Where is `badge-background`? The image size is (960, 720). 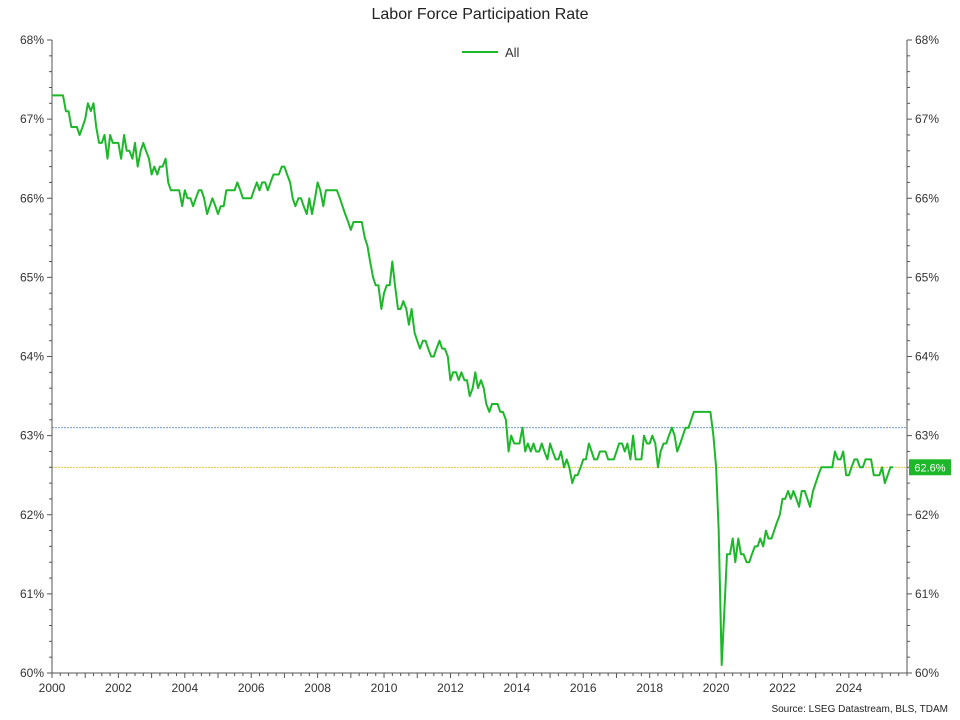 badge-background is located at coordinates (930, 467).